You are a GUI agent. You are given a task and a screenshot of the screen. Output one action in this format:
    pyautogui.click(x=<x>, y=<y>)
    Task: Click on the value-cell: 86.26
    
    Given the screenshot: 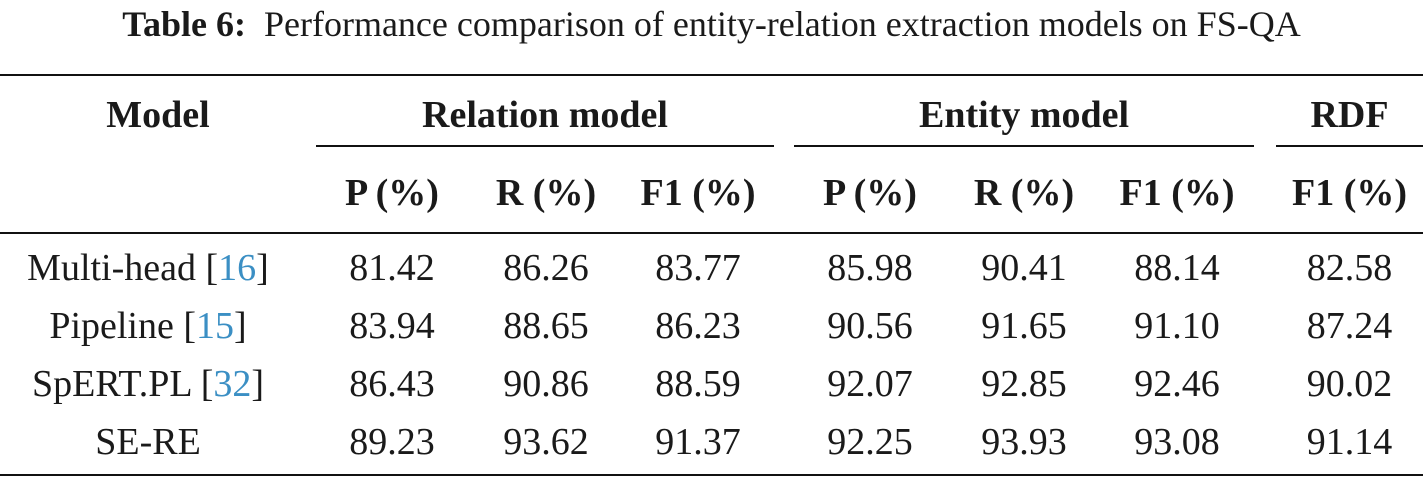 What is the action you would take?
    pyautogui.click(x=546, y=268)
    